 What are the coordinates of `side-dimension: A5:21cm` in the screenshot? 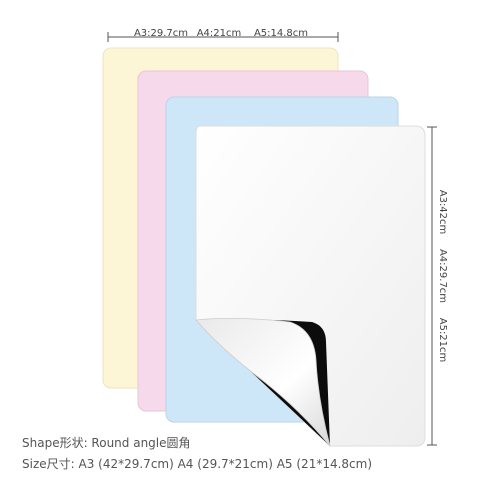 It's located at (442, 340).